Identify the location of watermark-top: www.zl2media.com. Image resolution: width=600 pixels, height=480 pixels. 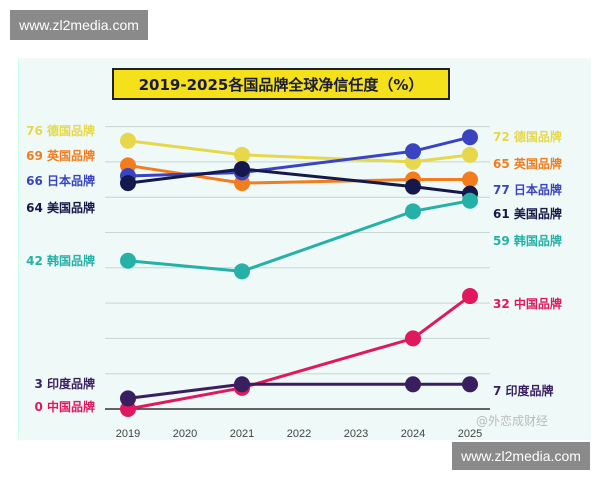
(79, 25).